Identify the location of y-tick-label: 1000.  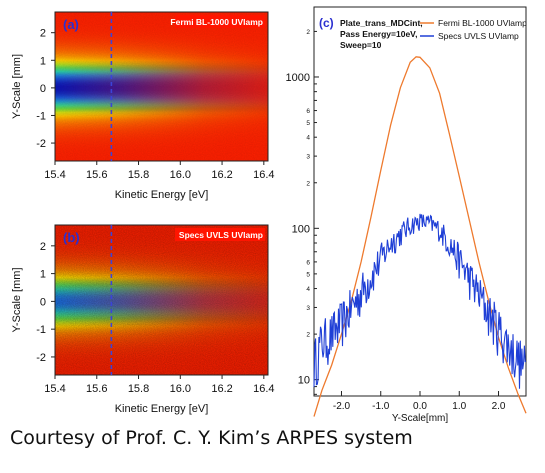
(298, 78).